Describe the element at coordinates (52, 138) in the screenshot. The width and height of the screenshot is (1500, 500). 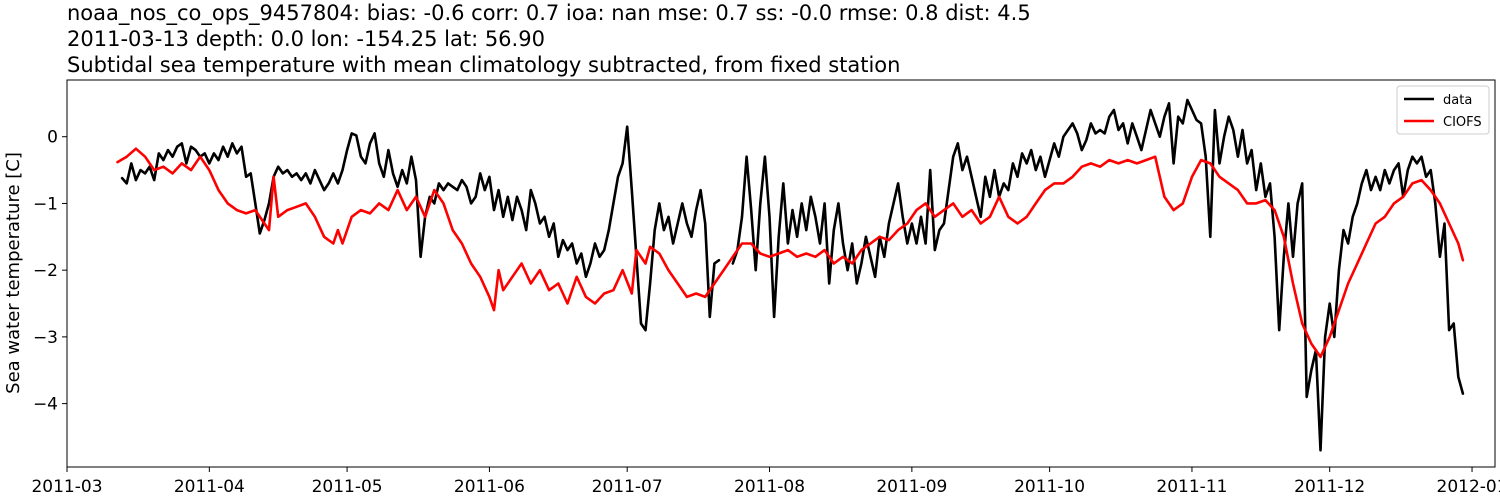
I see `y-tick-label: 0` at that location.